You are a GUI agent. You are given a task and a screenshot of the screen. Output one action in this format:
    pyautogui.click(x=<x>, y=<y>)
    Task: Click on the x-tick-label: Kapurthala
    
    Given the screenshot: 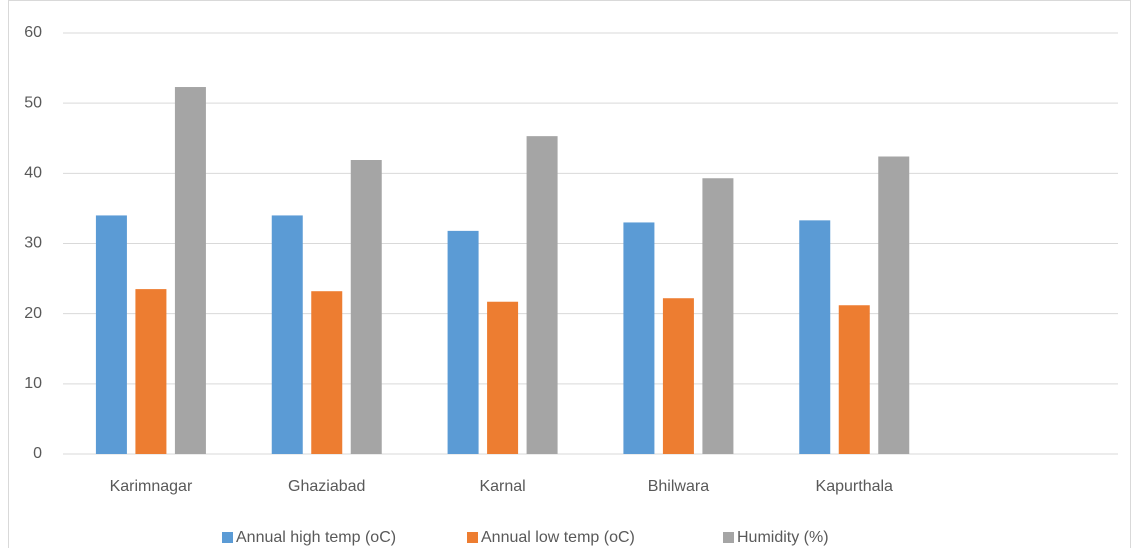 What is the action you would take?
    pyautogui.click(x=854, y=486)
    